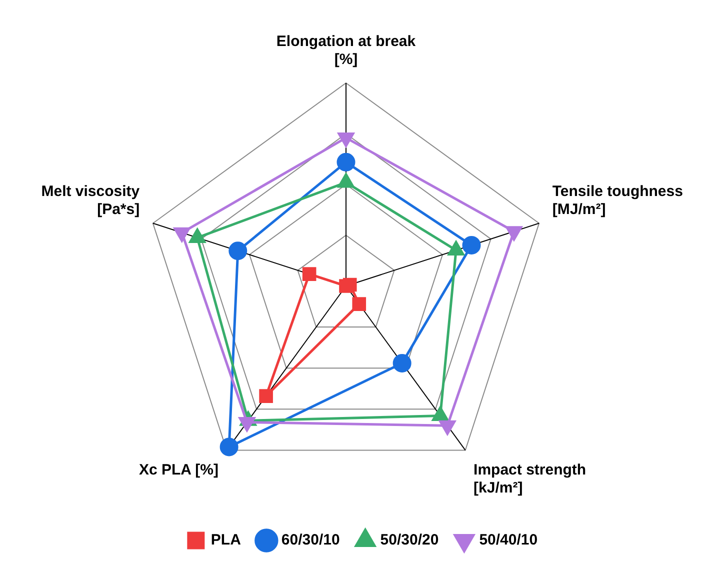 Image resolution: width=726 pixels, height=564 pixels. What do you see at coordinates (508, 540) in the screenshot?
I see `legend-label: 50/40/10` at bounding box center [508, 540].